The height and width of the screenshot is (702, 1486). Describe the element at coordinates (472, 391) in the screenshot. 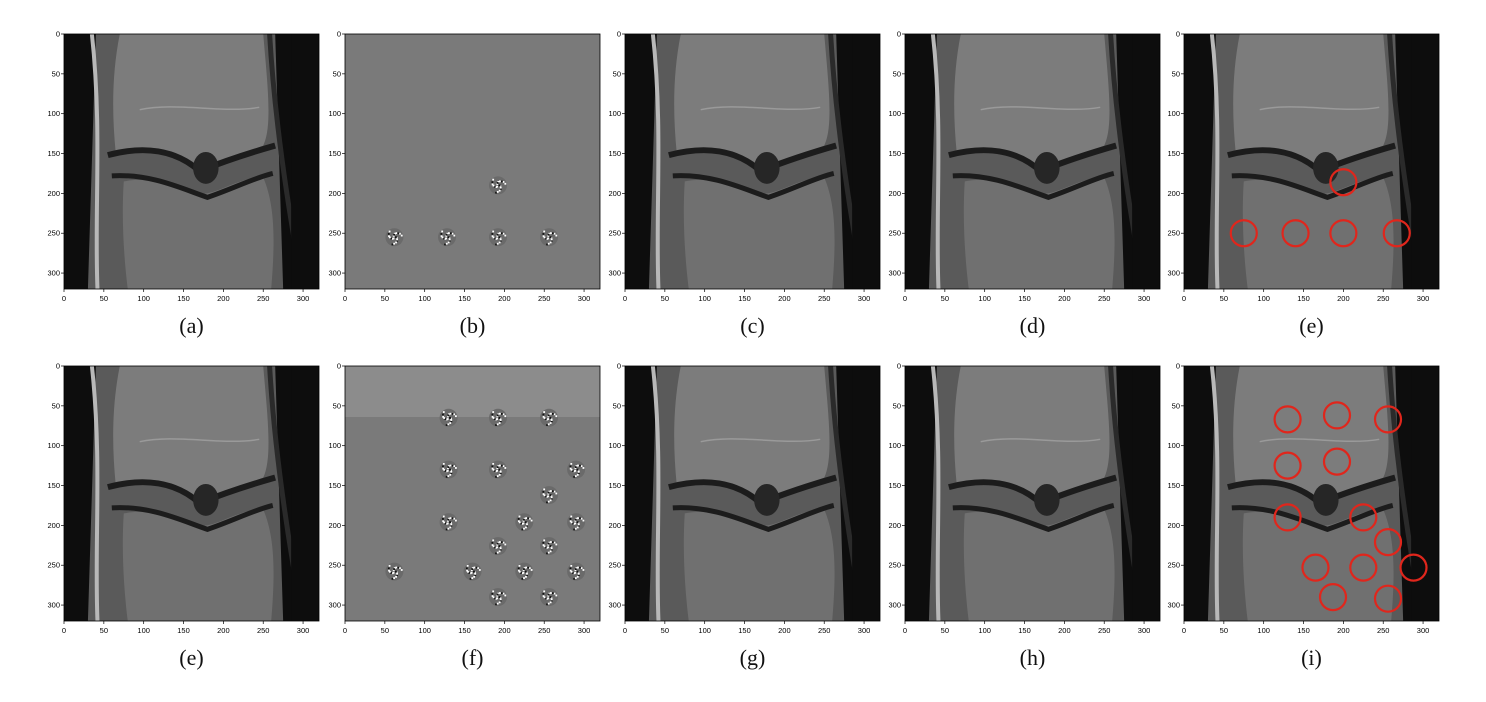

I see `residual-band` at that location.